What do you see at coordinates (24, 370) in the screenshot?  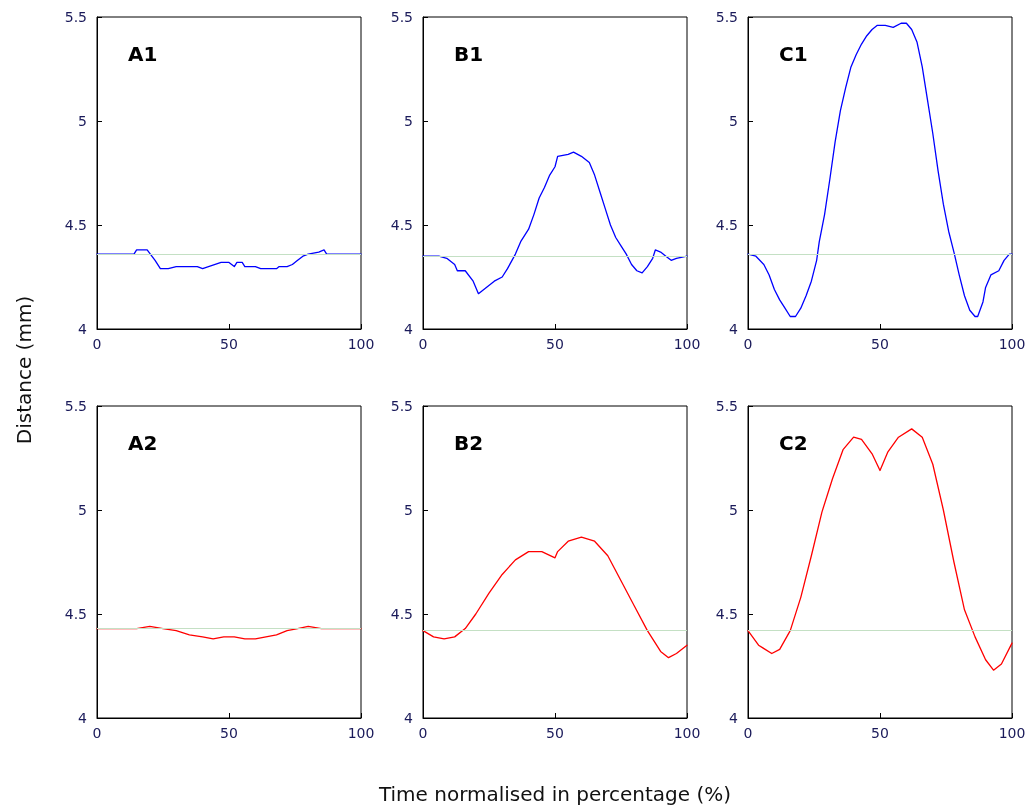 I see `y-axis-title: Distance (mm)` at bounding box center [24, 370].